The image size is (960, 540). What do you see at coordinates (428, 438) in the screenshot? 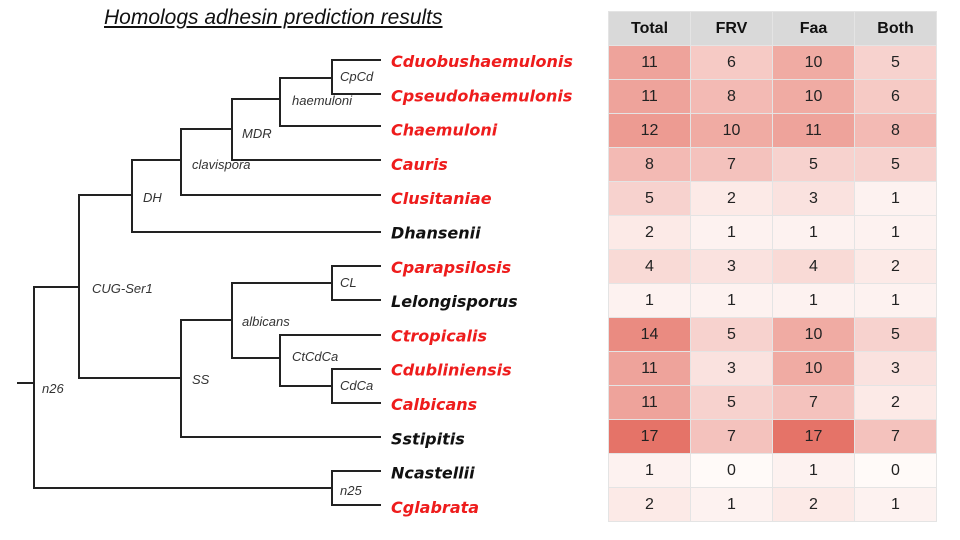
I see `species-label-sstipitis: Sstipitis` at bounding box center [428, 438].